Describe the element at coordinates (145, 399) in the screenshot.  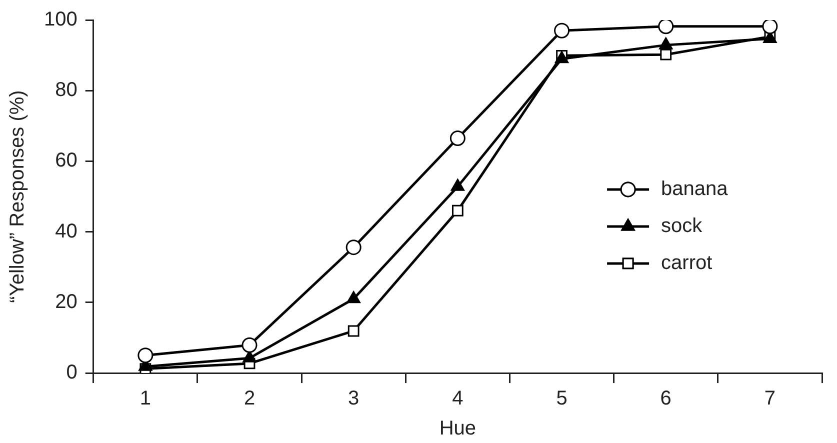
I see `x-tick-label: 1` at that location.